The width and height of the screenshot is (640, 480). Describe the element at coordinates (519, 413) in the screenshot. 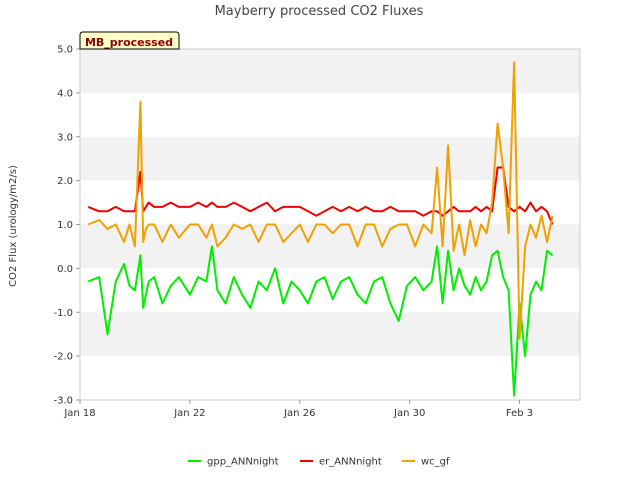

I see `x-tick-label: Feb 3` at that location.